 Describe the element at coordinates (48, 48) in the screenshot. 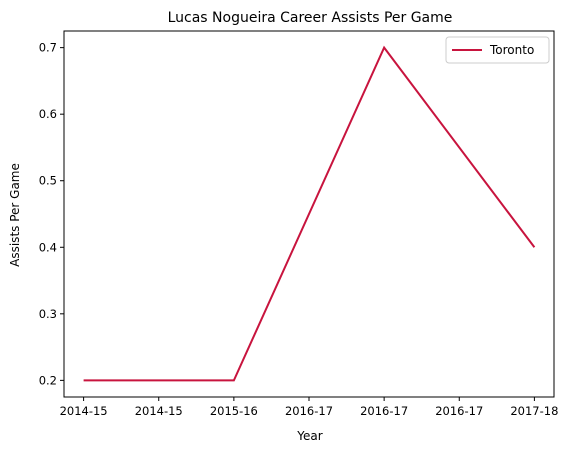

I see `y-tick-label: 0.7` at that location.